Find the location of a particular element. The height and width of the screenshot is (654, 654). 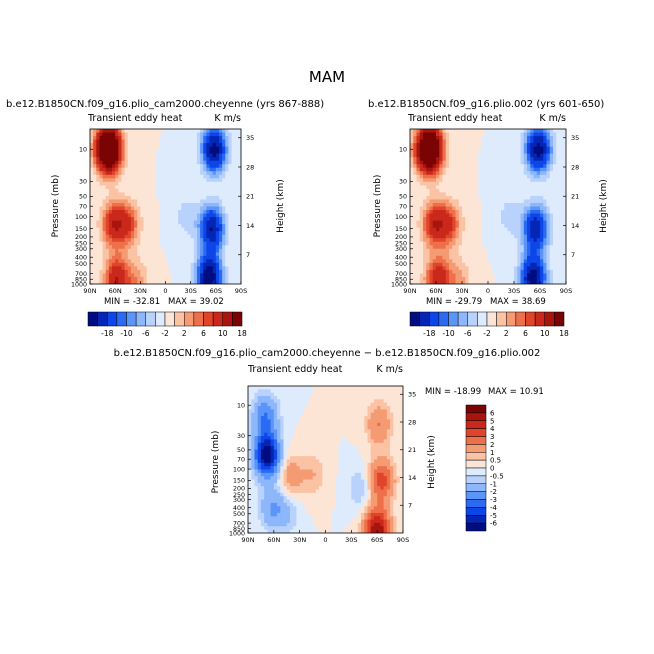

colorbar-swatch is located at coordinates (160, 319).